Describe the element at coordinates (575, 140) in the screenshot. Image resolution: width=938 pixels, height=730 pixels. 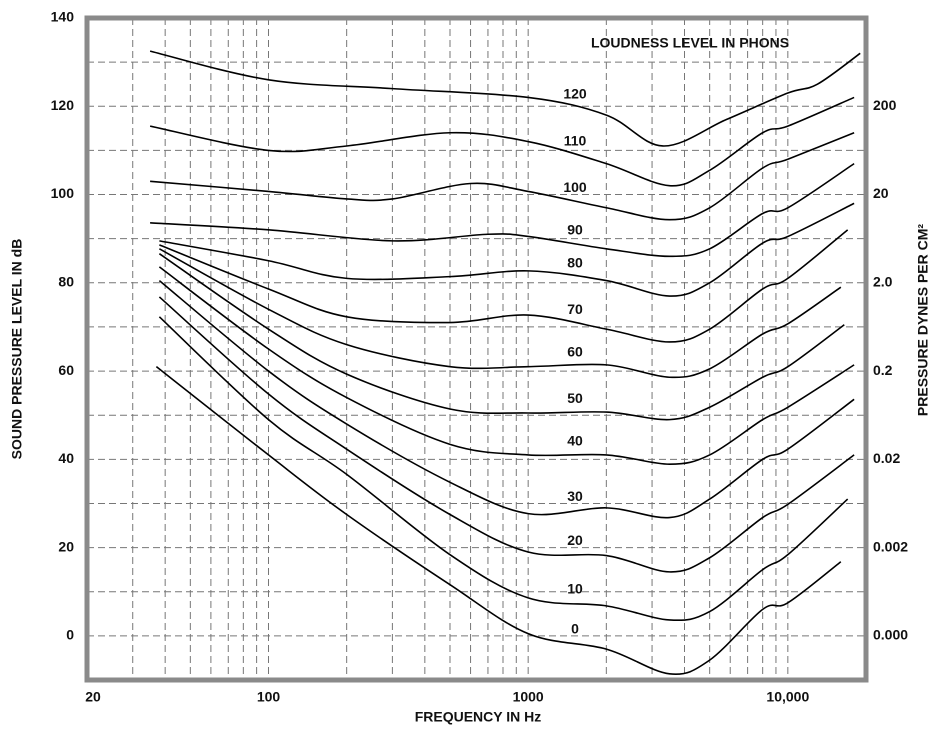
I see `curve-label: 110` at that location.